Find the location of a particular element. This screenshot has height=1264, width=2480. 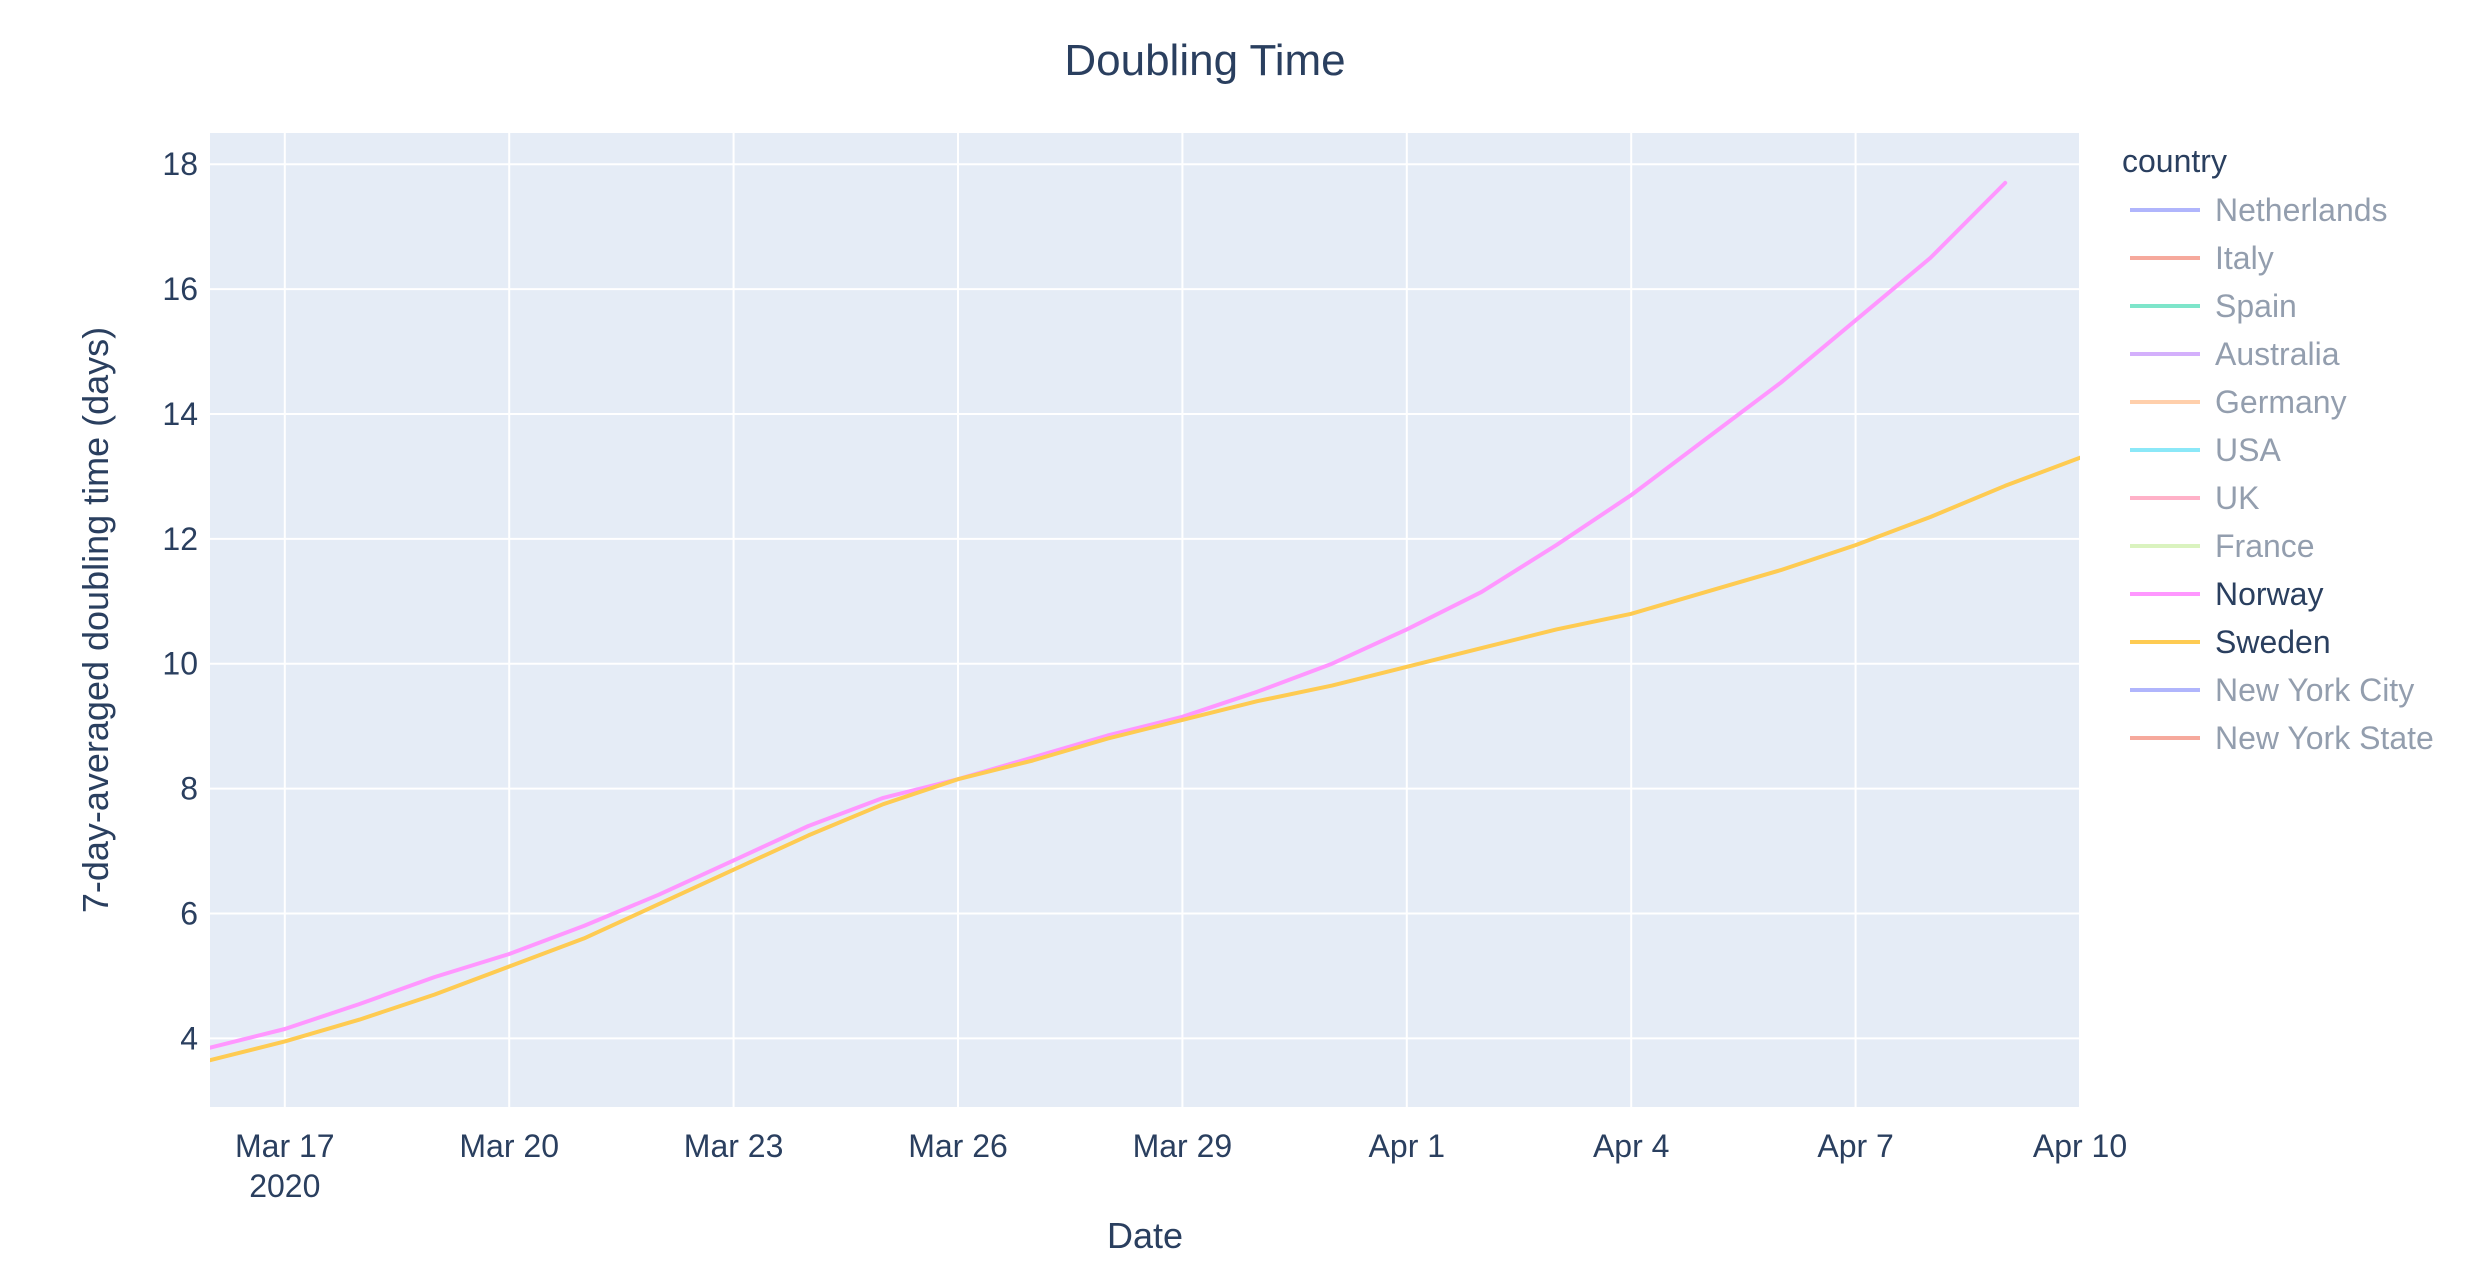

legend-title: country is located at coordinates (2174, 161).